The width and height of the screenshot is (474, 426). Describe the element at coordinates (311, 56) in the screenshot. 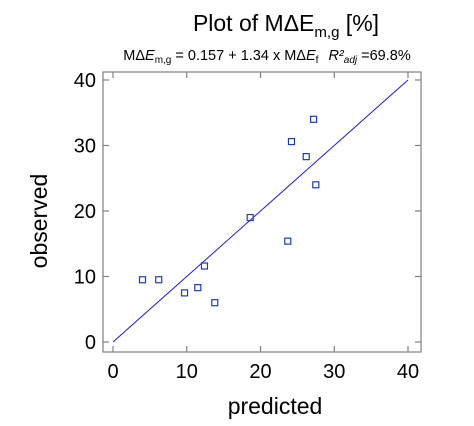

I see `eq-rhs-var: E` at that location.